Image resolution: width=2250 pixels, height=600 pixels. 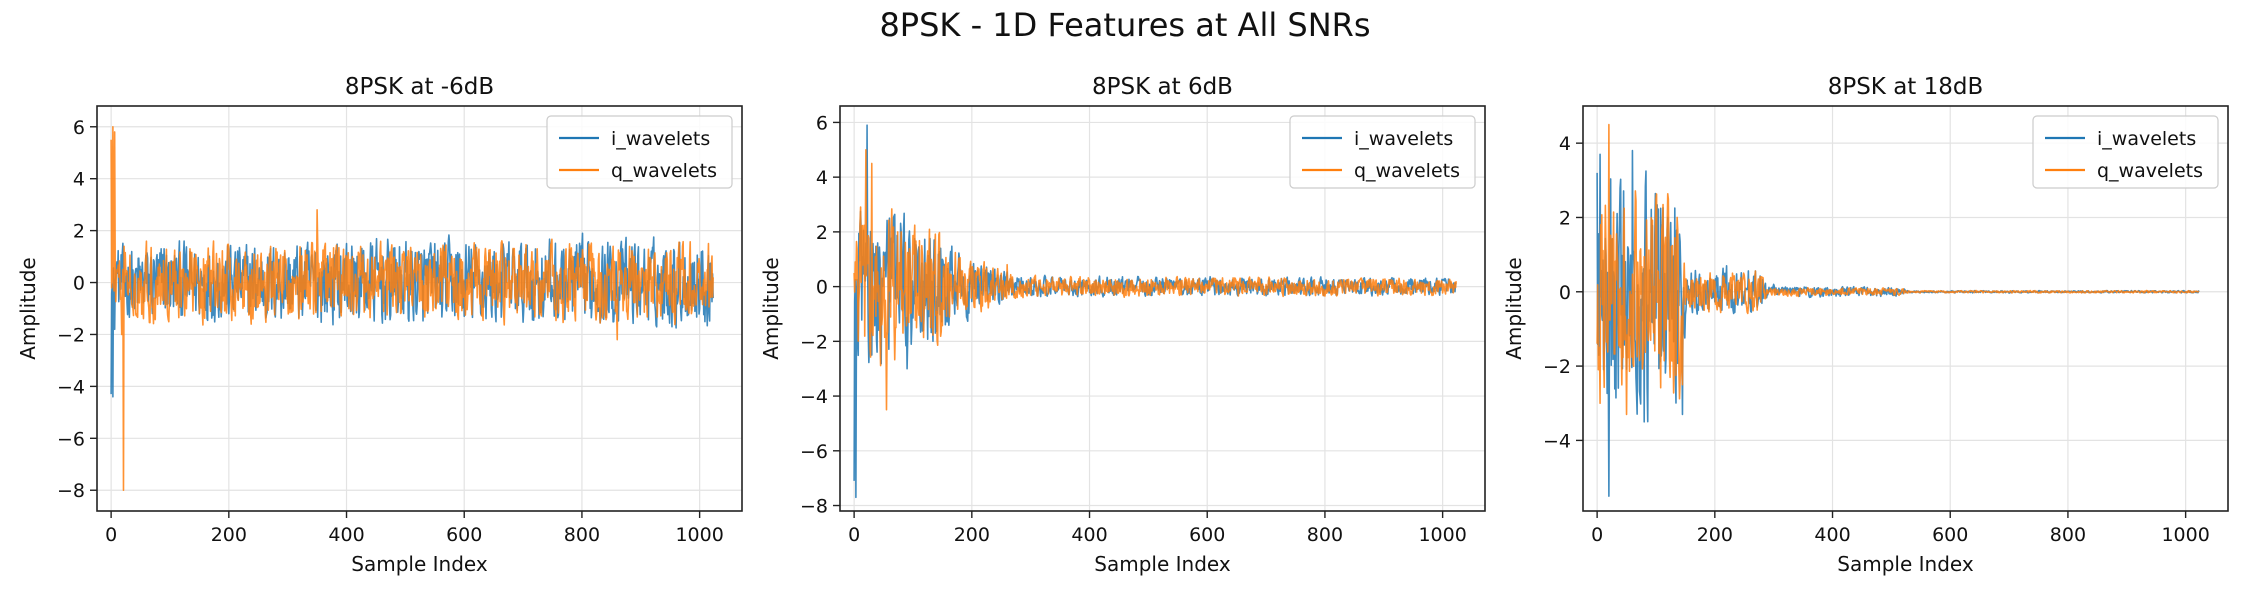 I want to click on subplot-title: 8PSK at 18dB, so click(x=1906, y=87).